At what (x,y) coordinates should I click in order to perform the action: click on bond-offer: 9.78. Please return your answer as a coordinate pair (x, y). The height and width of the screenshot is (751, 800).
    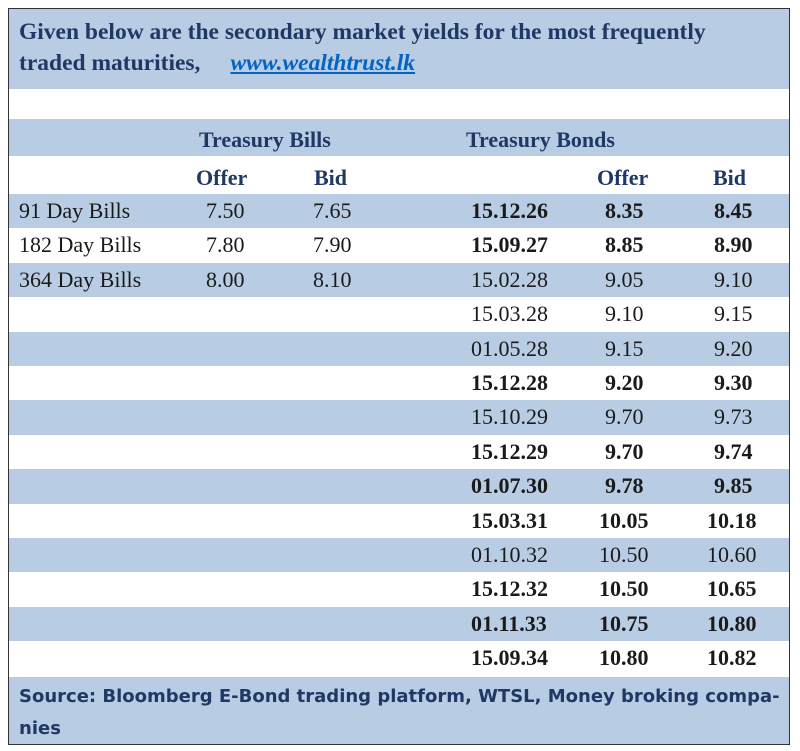
    Looking at the image, I should click on (624, 486).